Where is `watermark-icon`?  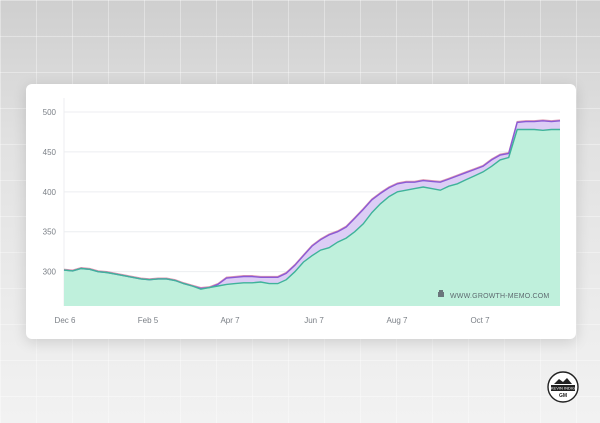
watermark-icon is located at coordinates (441, 293).